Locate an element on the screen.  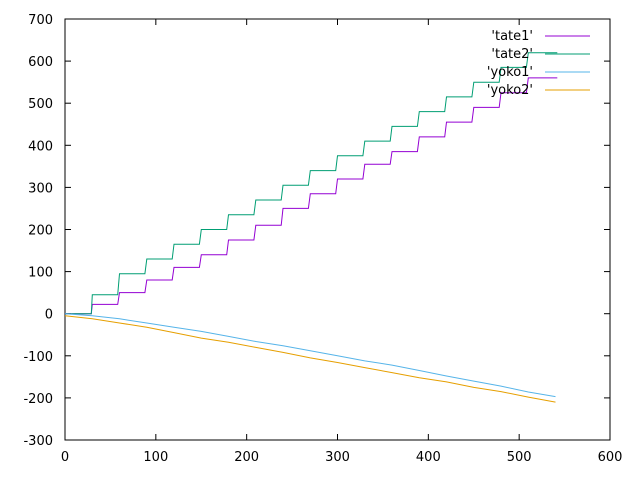
y-tick-label: 600 is located at coordinates (40, 62).